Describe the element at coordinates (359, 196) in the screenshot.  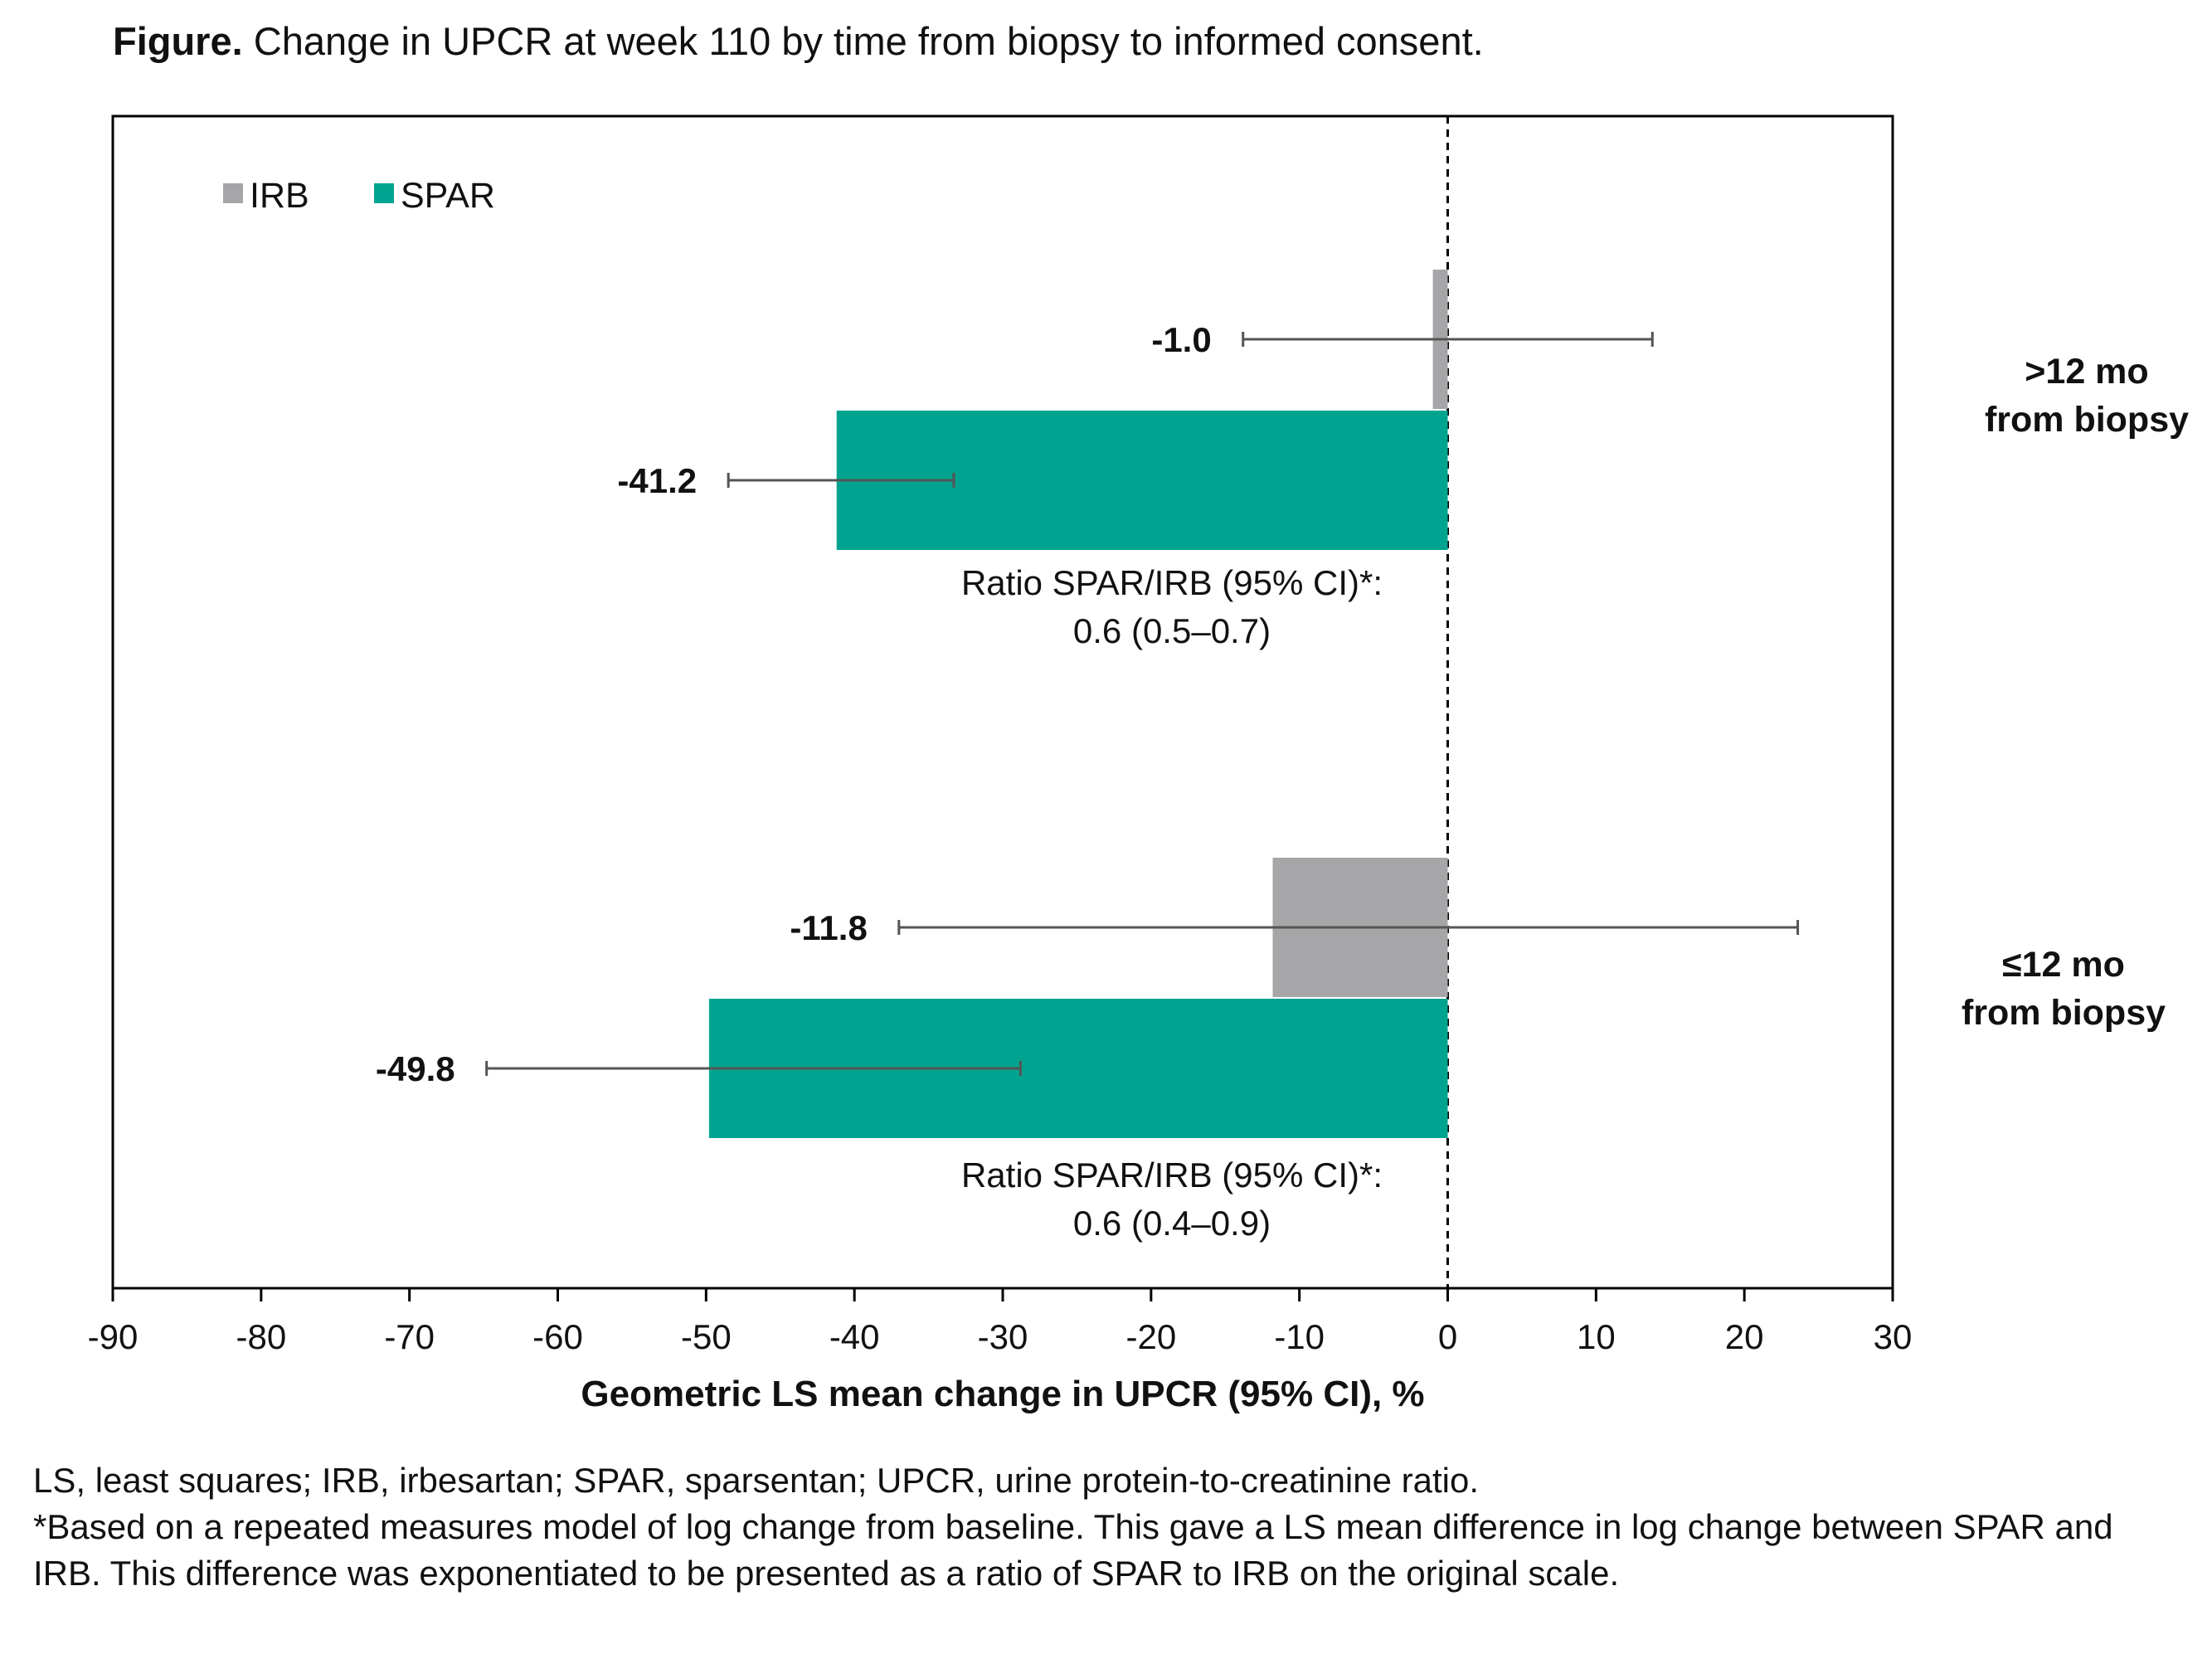
I see `legend: IRB SPAR` at that location.